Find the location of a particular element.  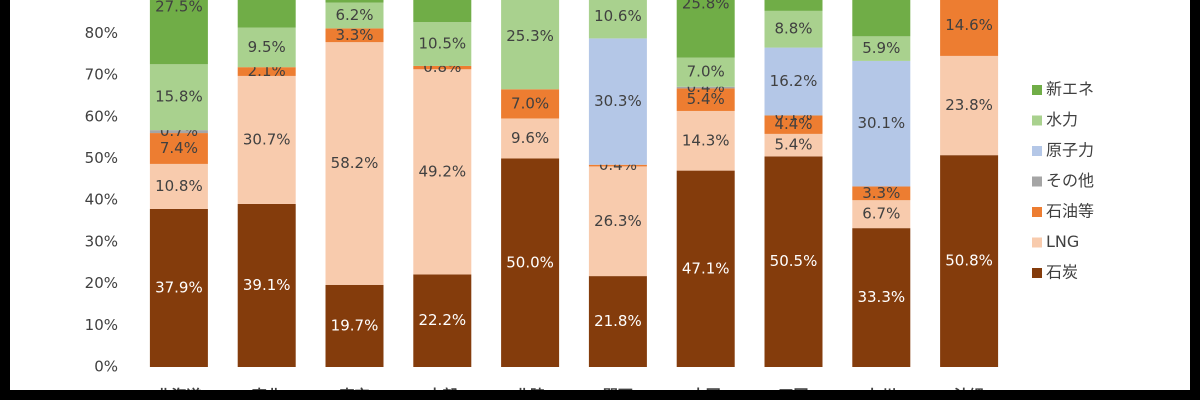

x-tick-label: 沖縄 is located at coordinates (969, 393).